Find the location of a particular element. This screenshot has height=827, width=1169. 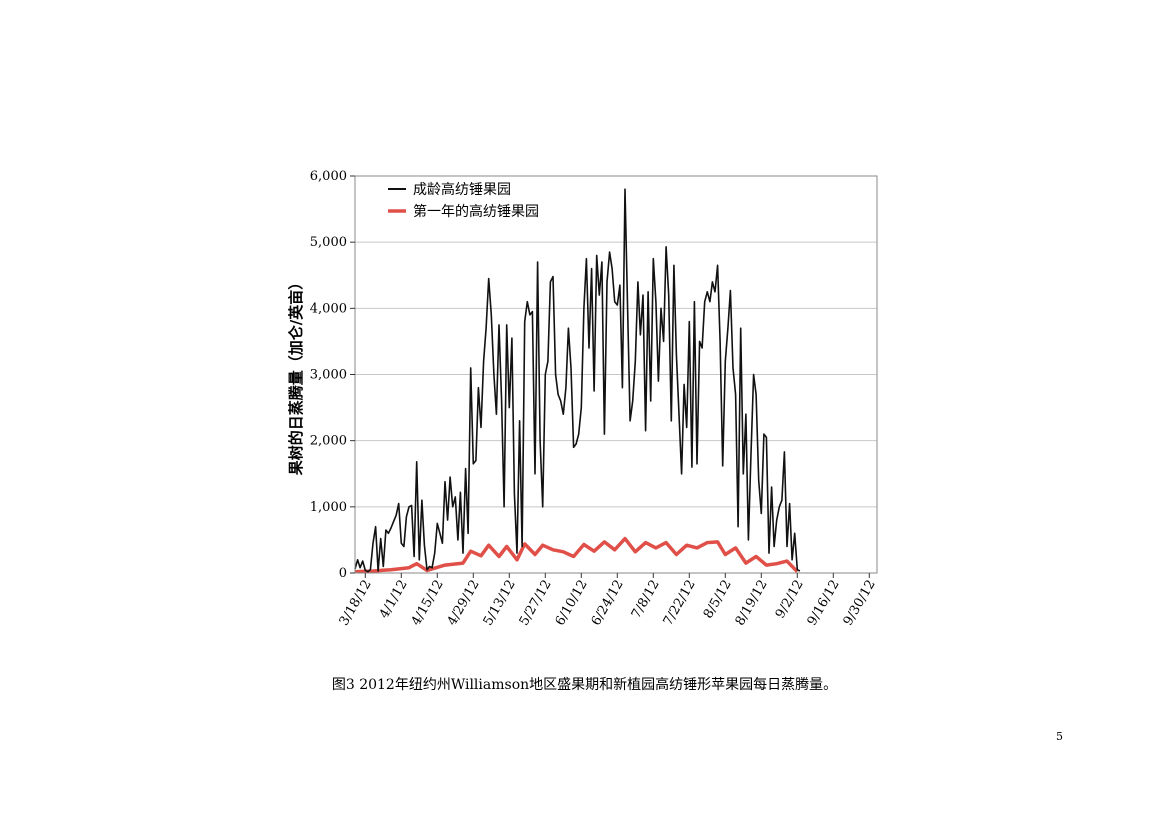

x-tick-label: 4/1/12 is located at coordinates (394, 600).